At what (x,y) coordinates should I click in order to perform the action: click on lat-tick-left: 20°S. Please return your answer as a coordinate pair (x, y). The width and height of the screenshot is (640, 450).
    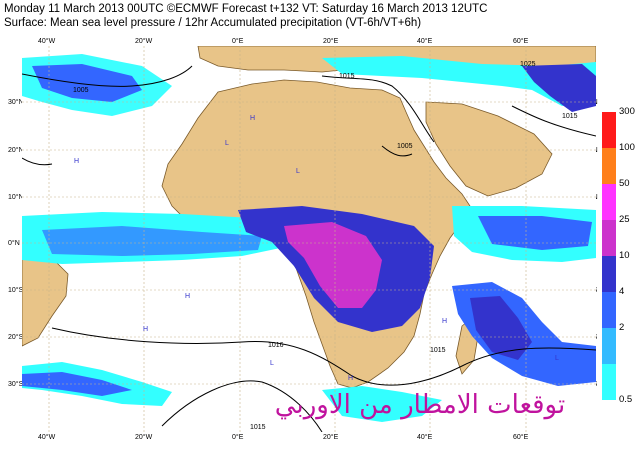
    Looking at the image, I should click on (16, 337).